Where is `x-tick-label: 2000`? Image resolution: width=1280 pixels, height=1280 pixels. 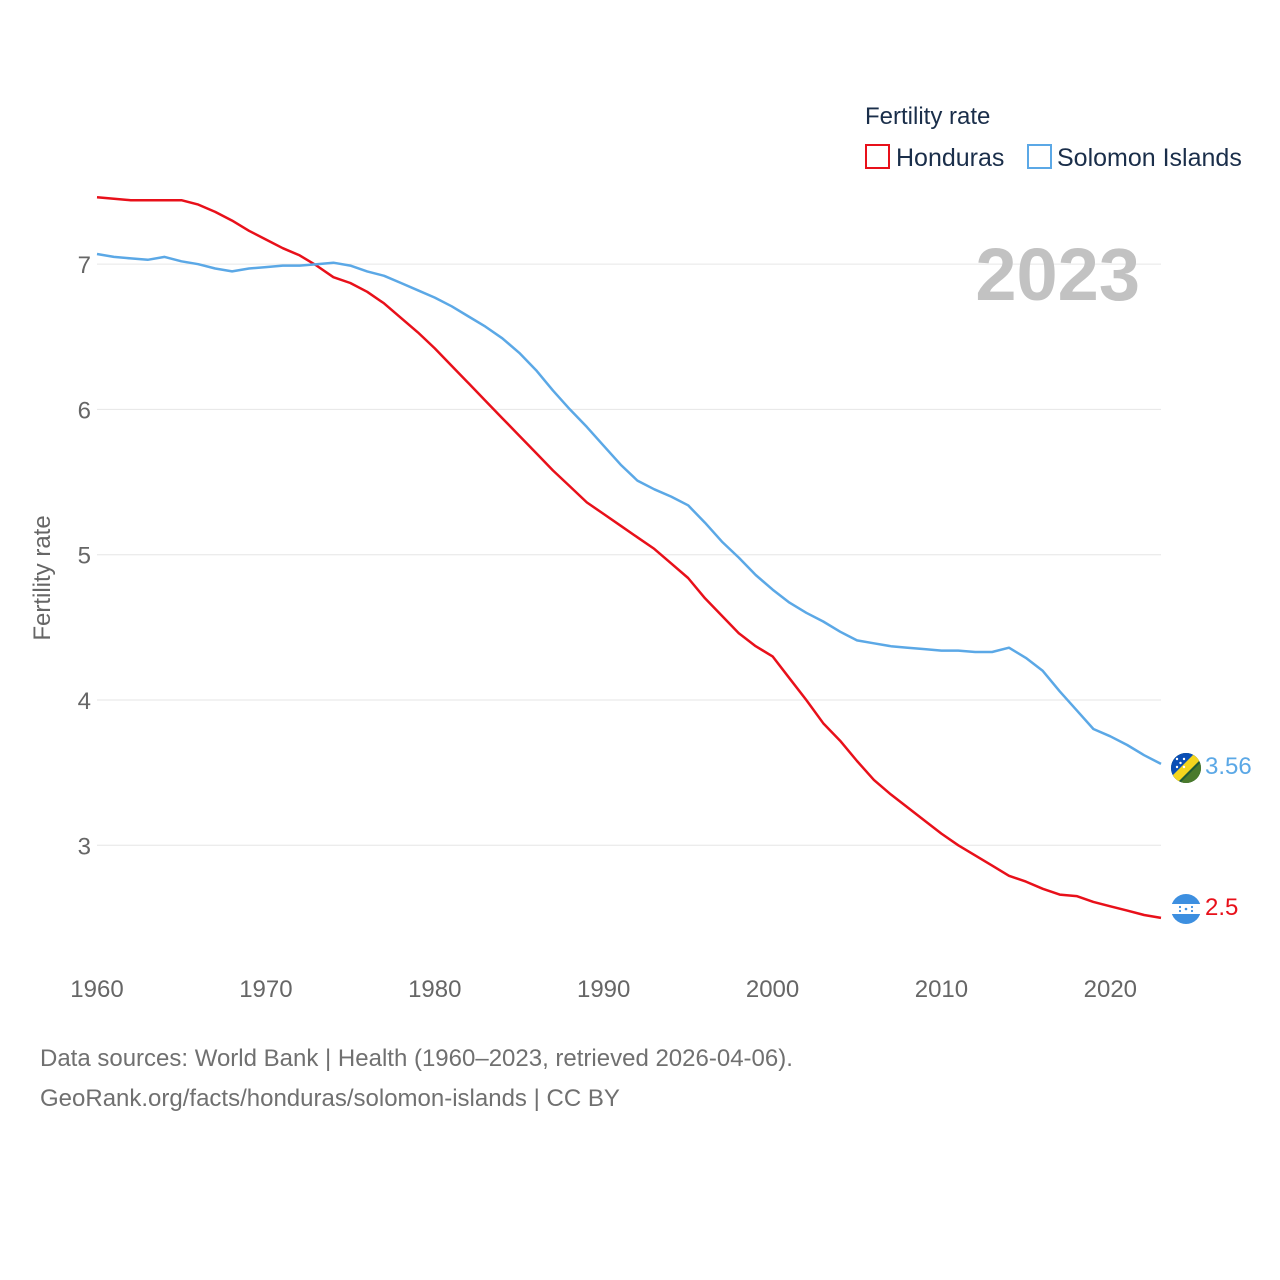 x-tick-label: 2000 is located at coordinates (772, 989).